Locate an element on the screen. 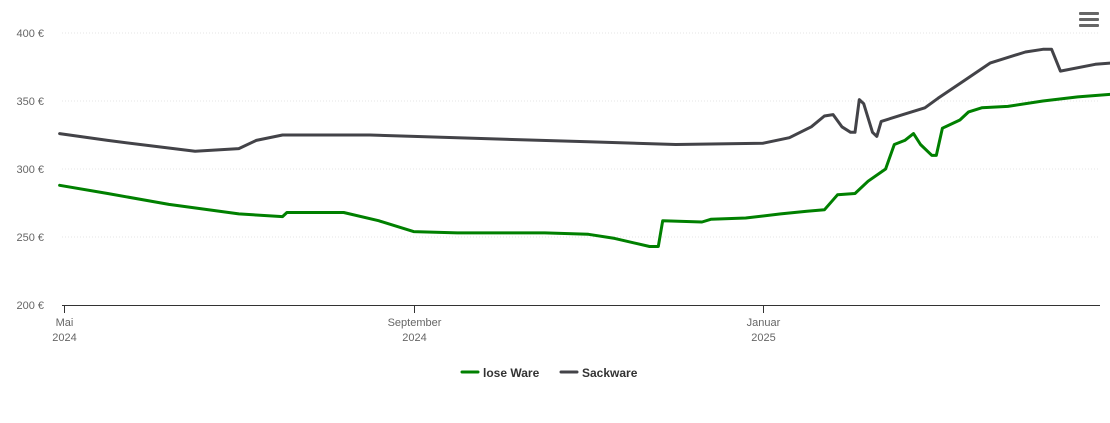 The height and width of the screenshot is (423, 1110). y-tick-label: 300 € is located at coordinates (30, 170).